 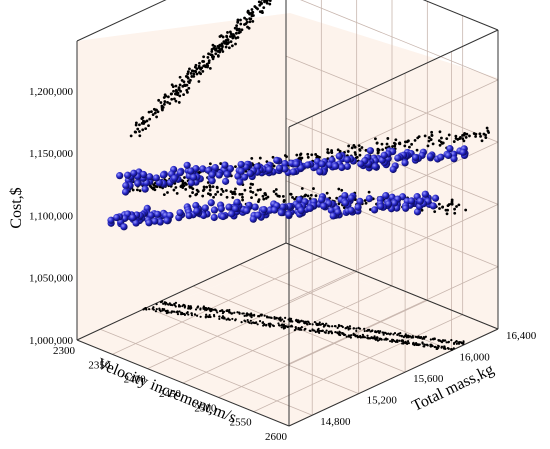 What do you see at coordinates (170, 394) in the screenshot?
I see `tick-label: 2450` at bounding box center [170, 394].